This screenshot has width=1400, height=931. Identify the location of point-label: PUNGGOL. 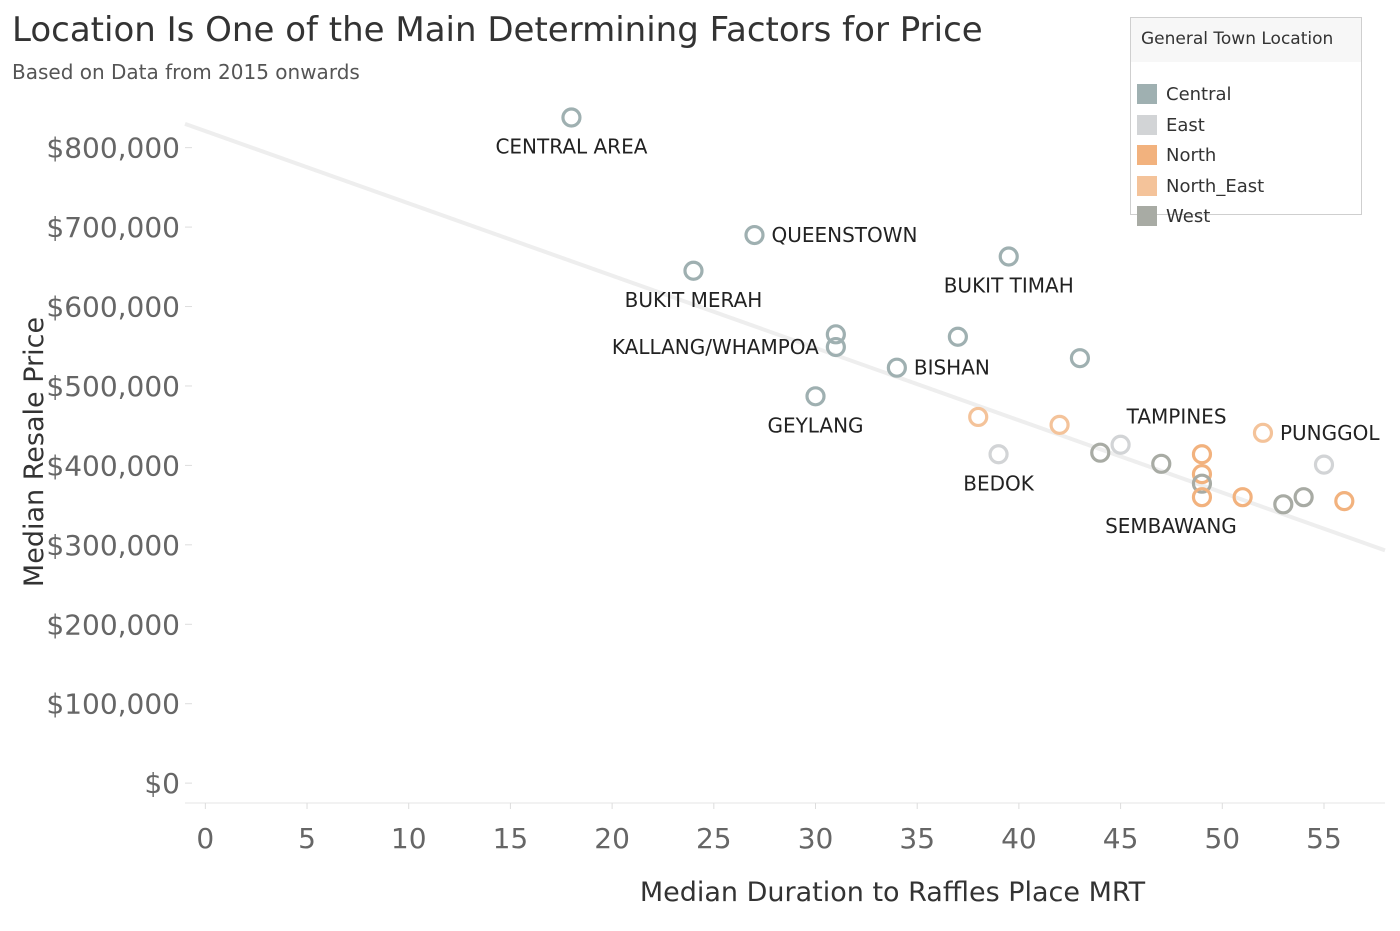
(1330, 433).